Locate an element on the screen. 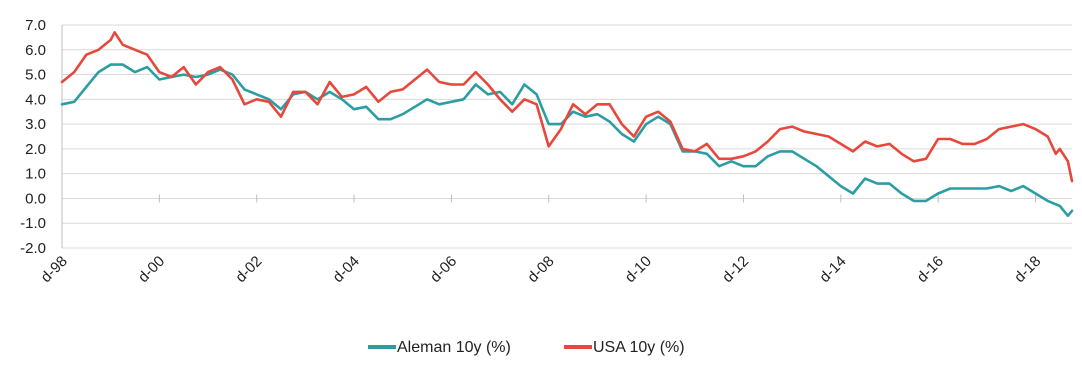  legend-label-aleman-10y: Aleman 10y (%) is located at coordinates (454, 347).